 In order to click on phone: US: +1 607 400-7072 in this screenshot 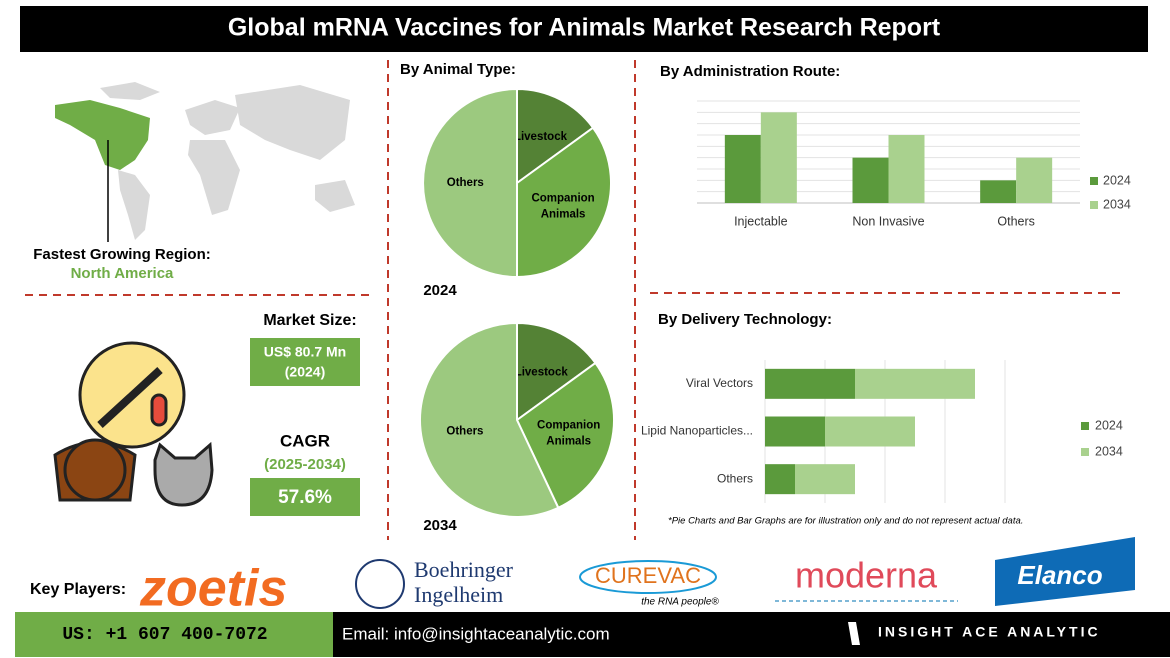, I will do `click(164, 635)`.